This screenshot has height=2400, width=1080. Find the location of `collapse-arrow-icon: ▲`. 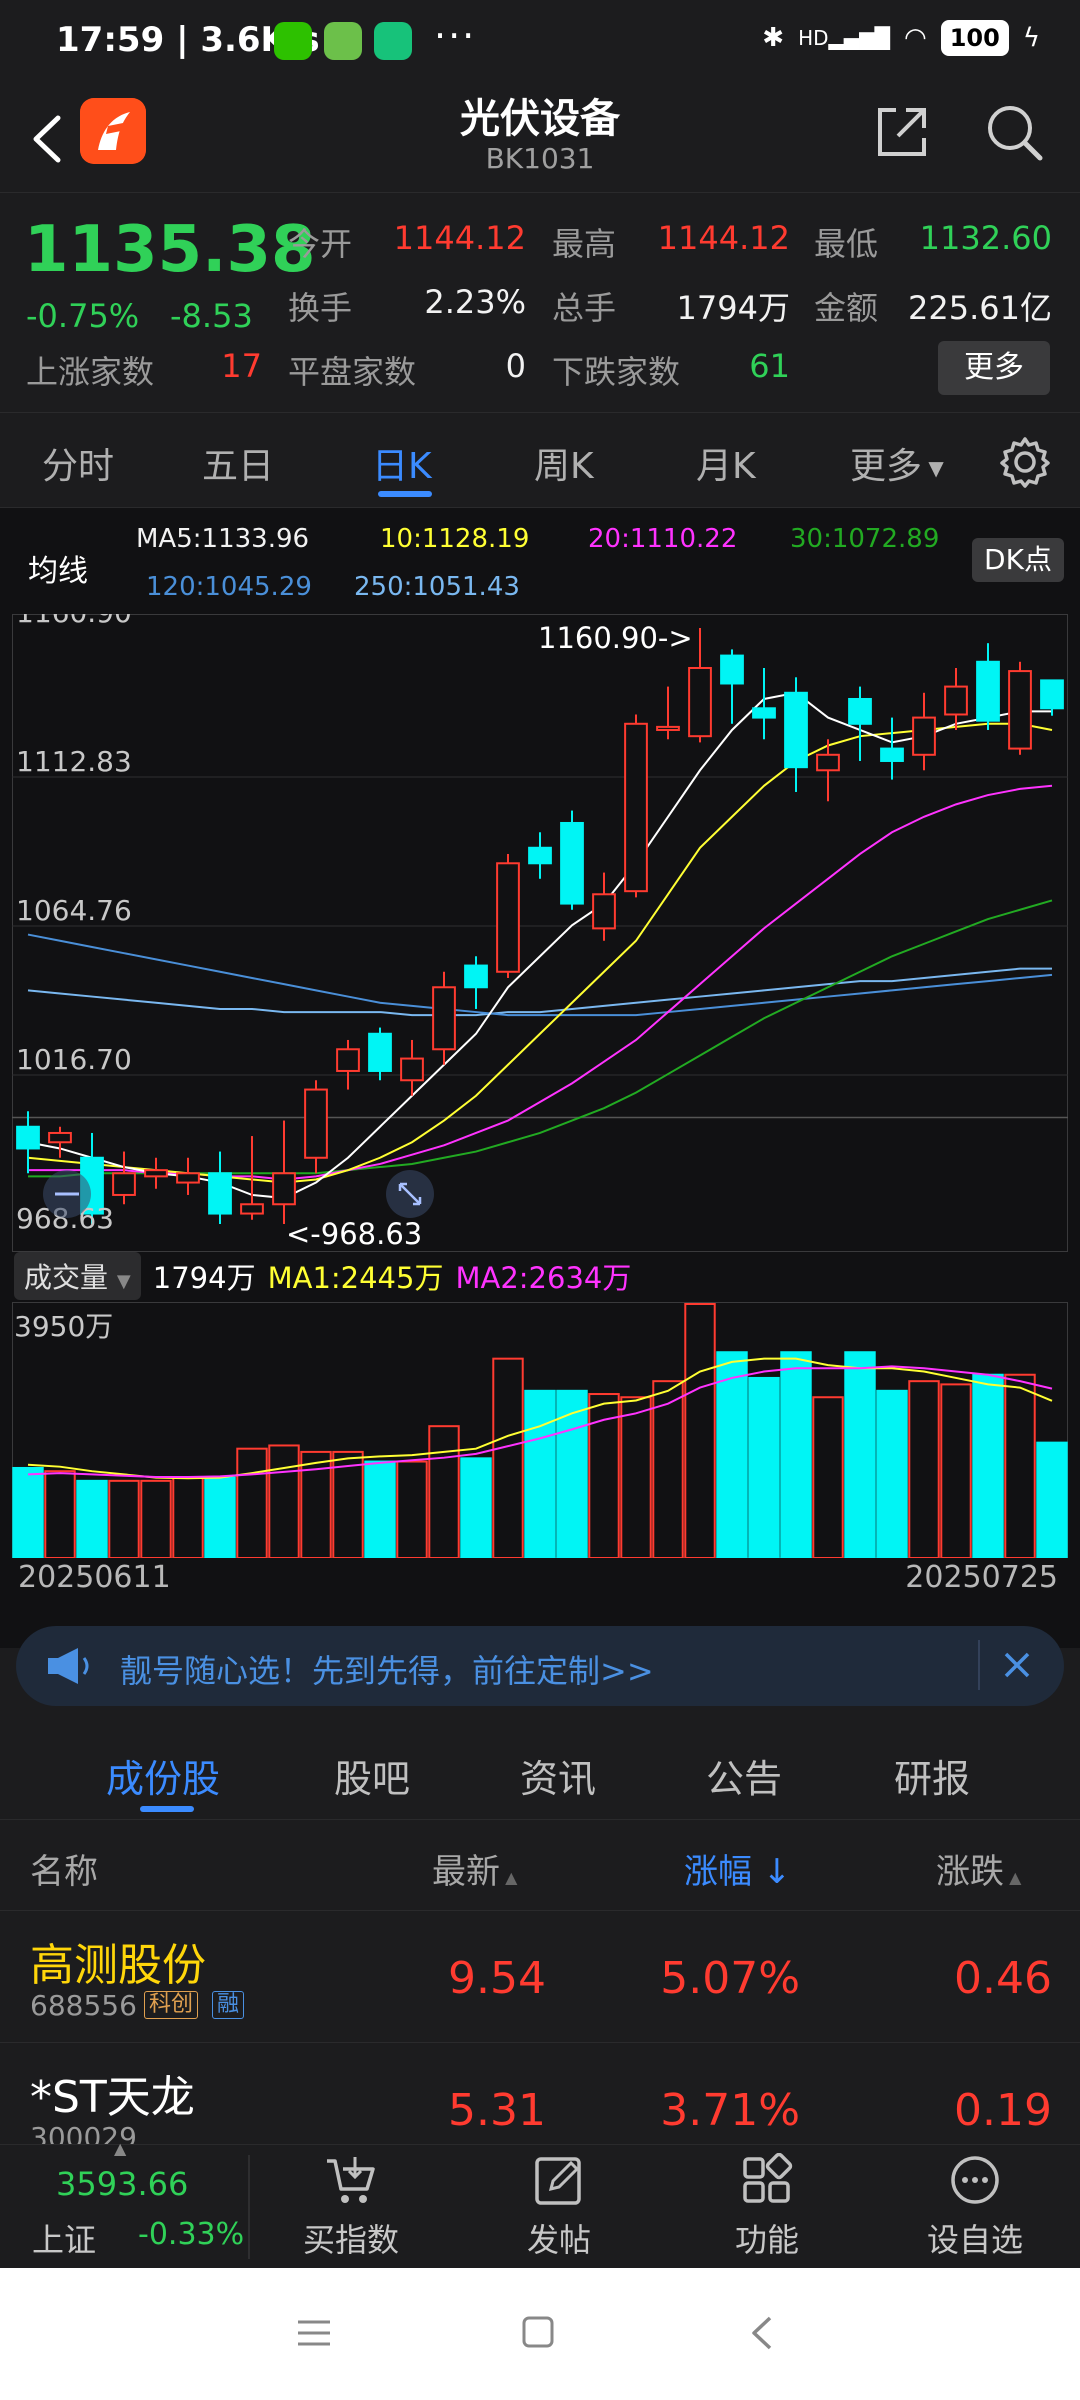

collapse-arrow-icon: ▲ is located at coordinates (120, 2148).